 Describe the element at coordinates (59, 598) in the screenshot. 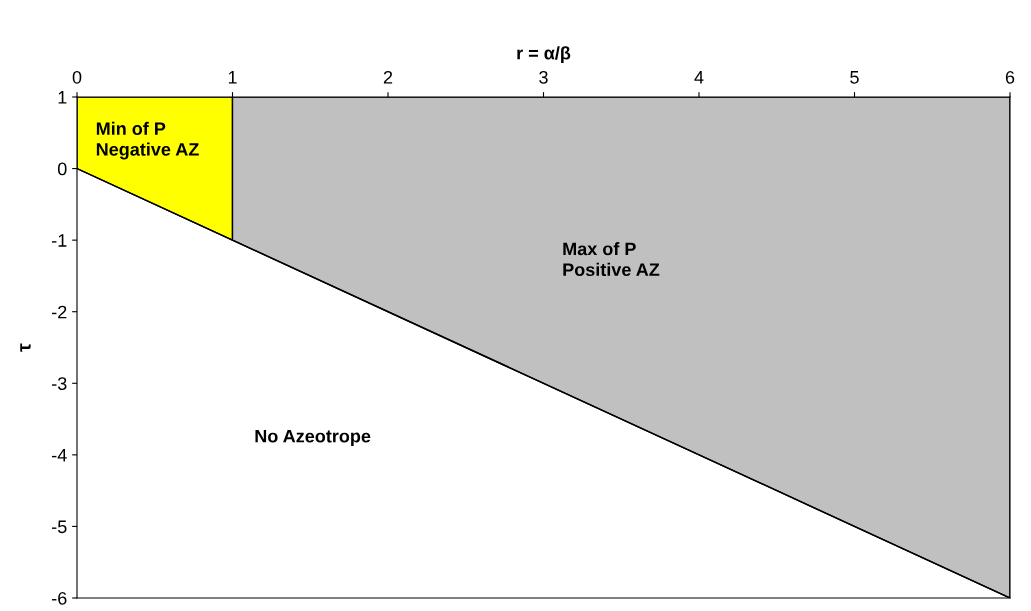

I see `y-tick-label: -6` at that location.